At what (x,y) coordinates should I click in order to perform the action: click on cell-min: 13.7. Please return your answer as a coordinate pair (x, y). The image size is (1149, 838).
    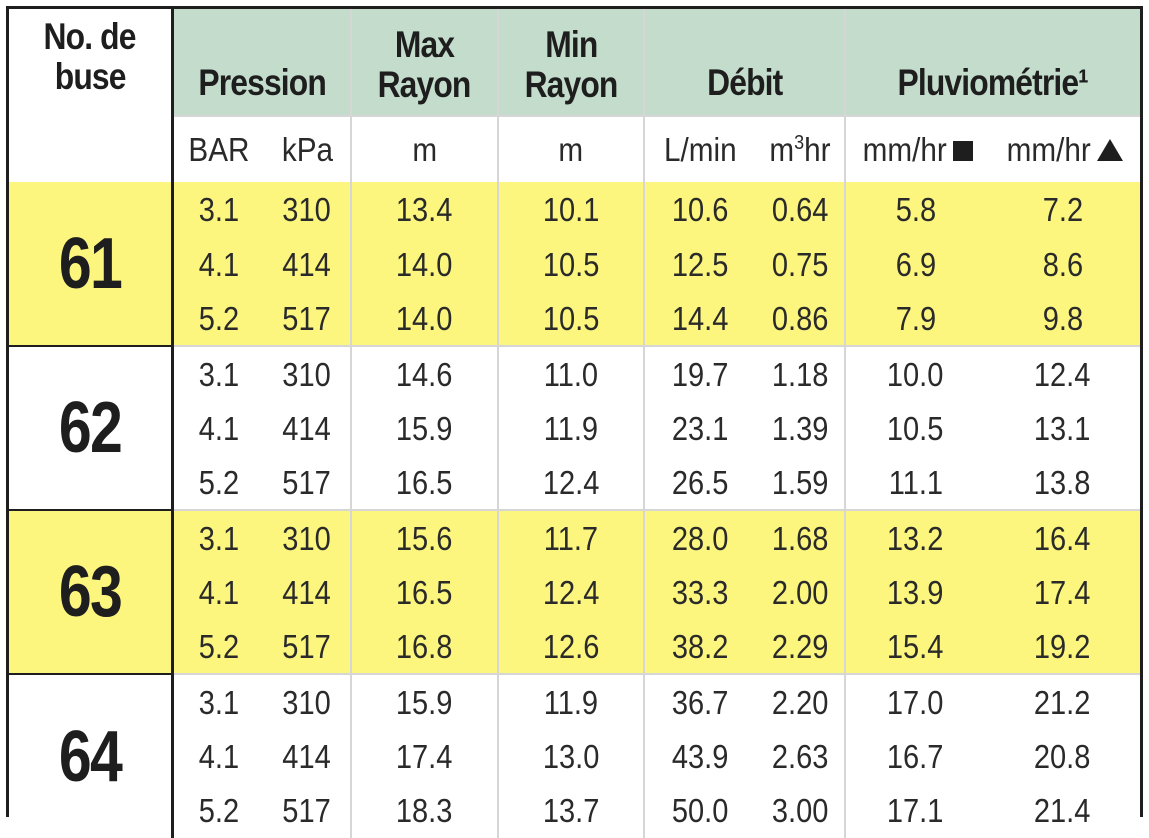
    Looking at the image, I should click on (571, 811).